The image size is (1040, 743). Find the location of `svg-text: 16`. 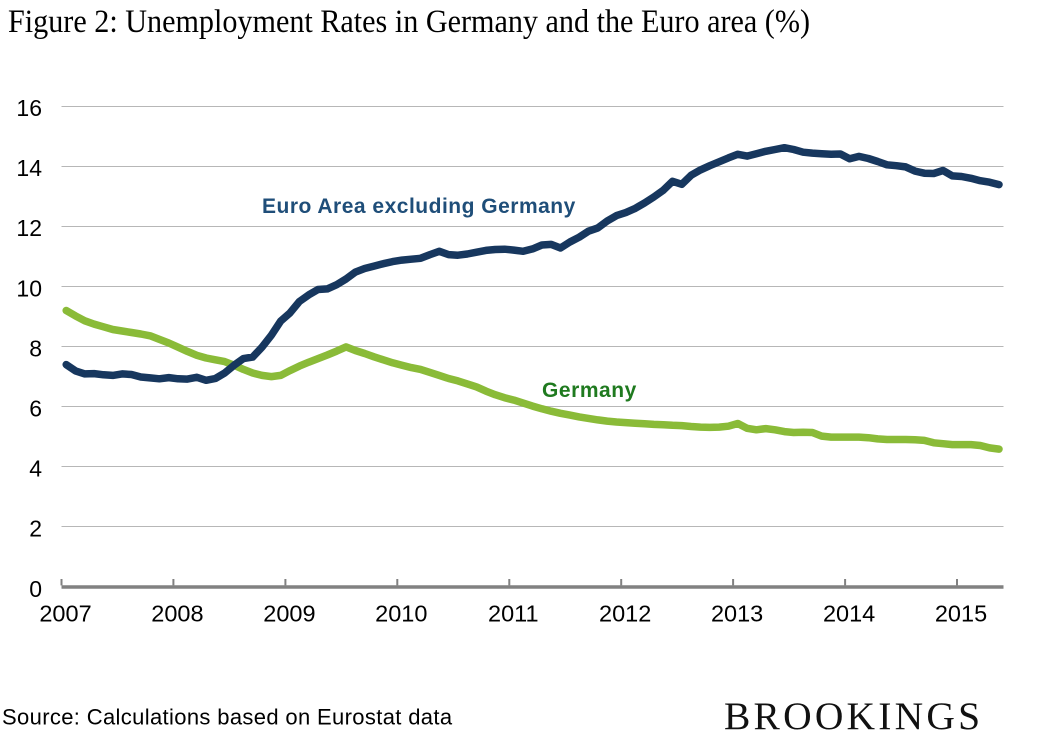

svg-text: 16 is located at coordinates (29, 108).